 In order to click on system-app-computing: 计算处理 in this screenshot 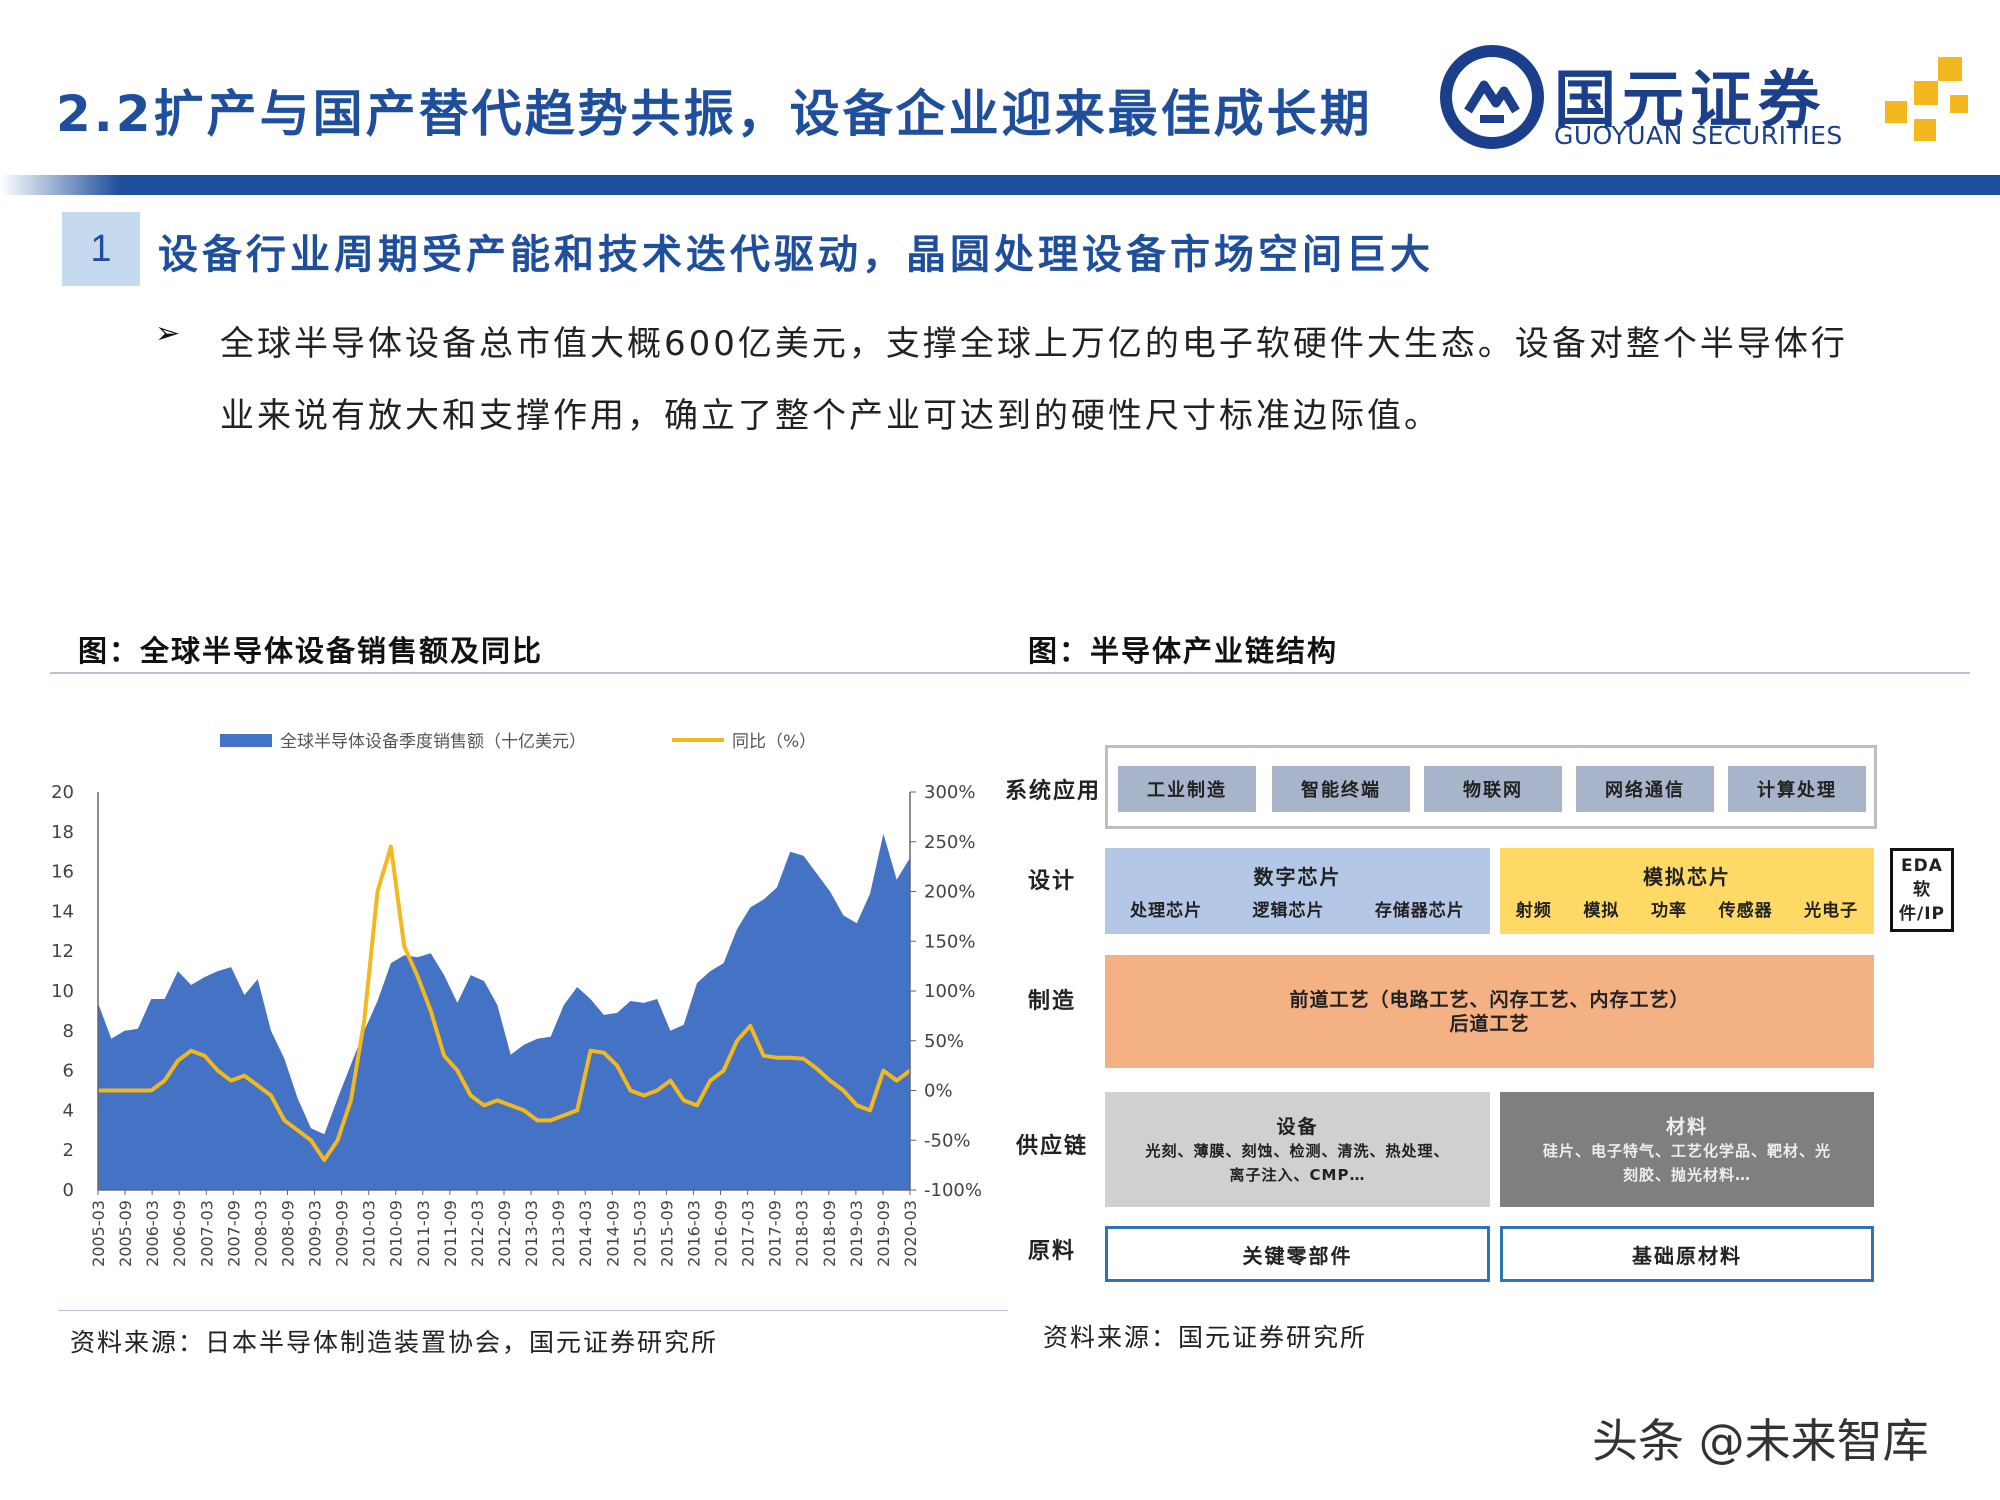, I will do `click(1797, 789)`.